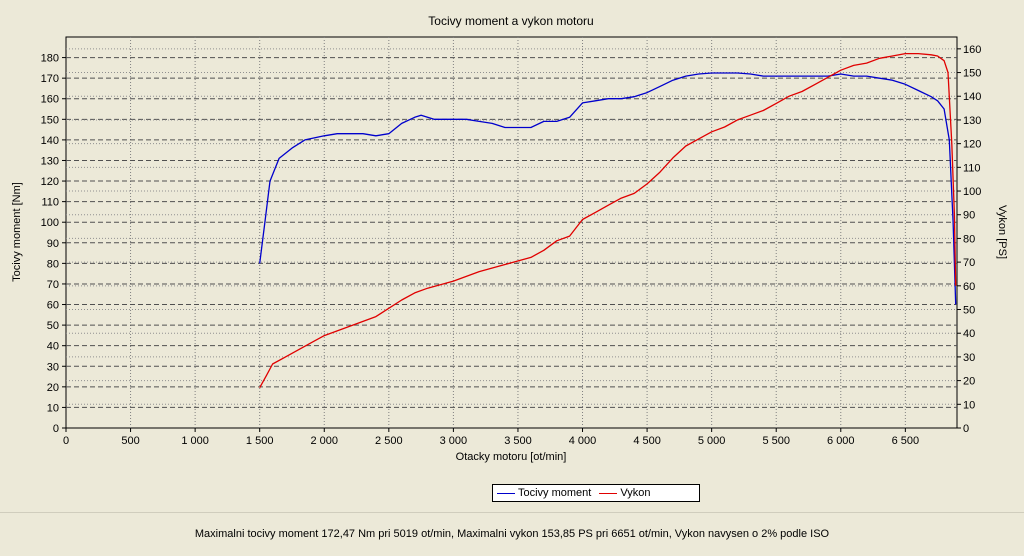 The height and width of the screenshot is (556, 1024). What do you see at coordinates (324, 441) in the screenshot?
I see `x-tick-label: 2 000` at bounding box center [324, 441].